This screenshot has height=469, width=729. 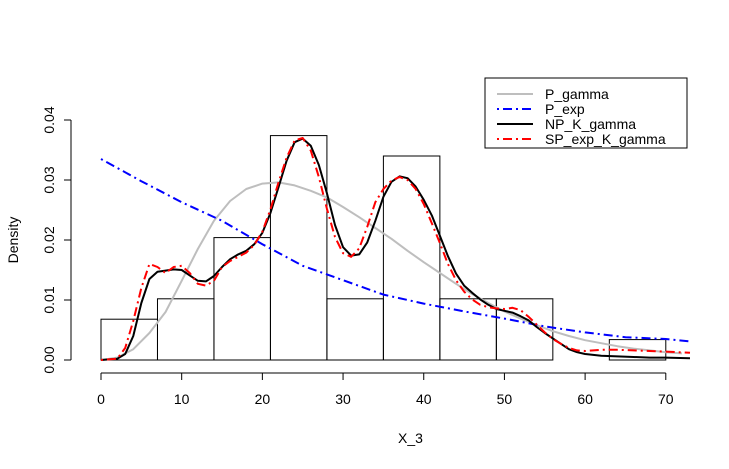 I want to click on x-tick-label: 60, so click(x=585, y=399).